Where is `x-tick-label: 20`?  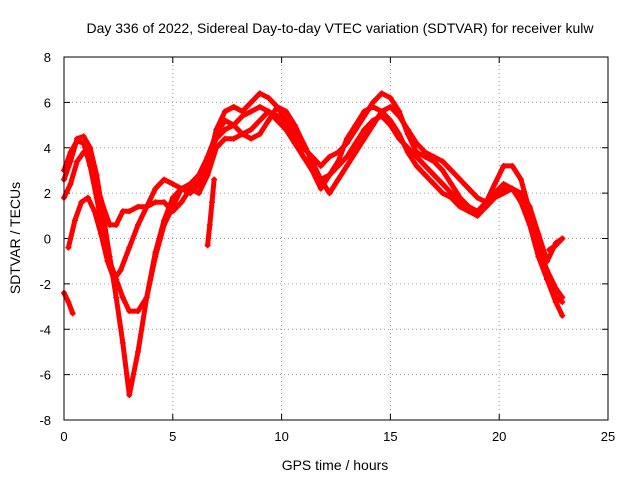
x-tick-label: 20 is located at coordinates (499, 436).